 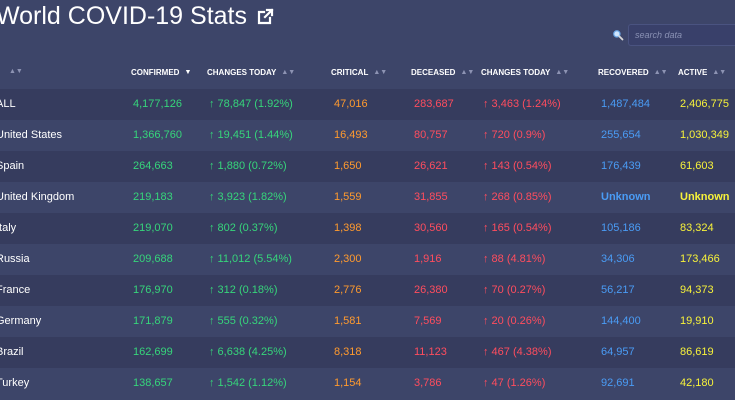 I want to click on cell-confirmed-change: ↑ 3,923 (1.82%), so click(x=248, y=197).